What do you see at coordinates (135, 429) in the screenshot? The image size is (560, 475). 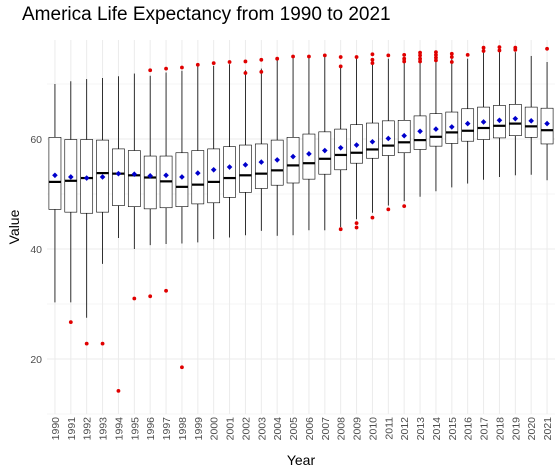 I see `x-tick-label: 1995` at bounding box center [135, 429].